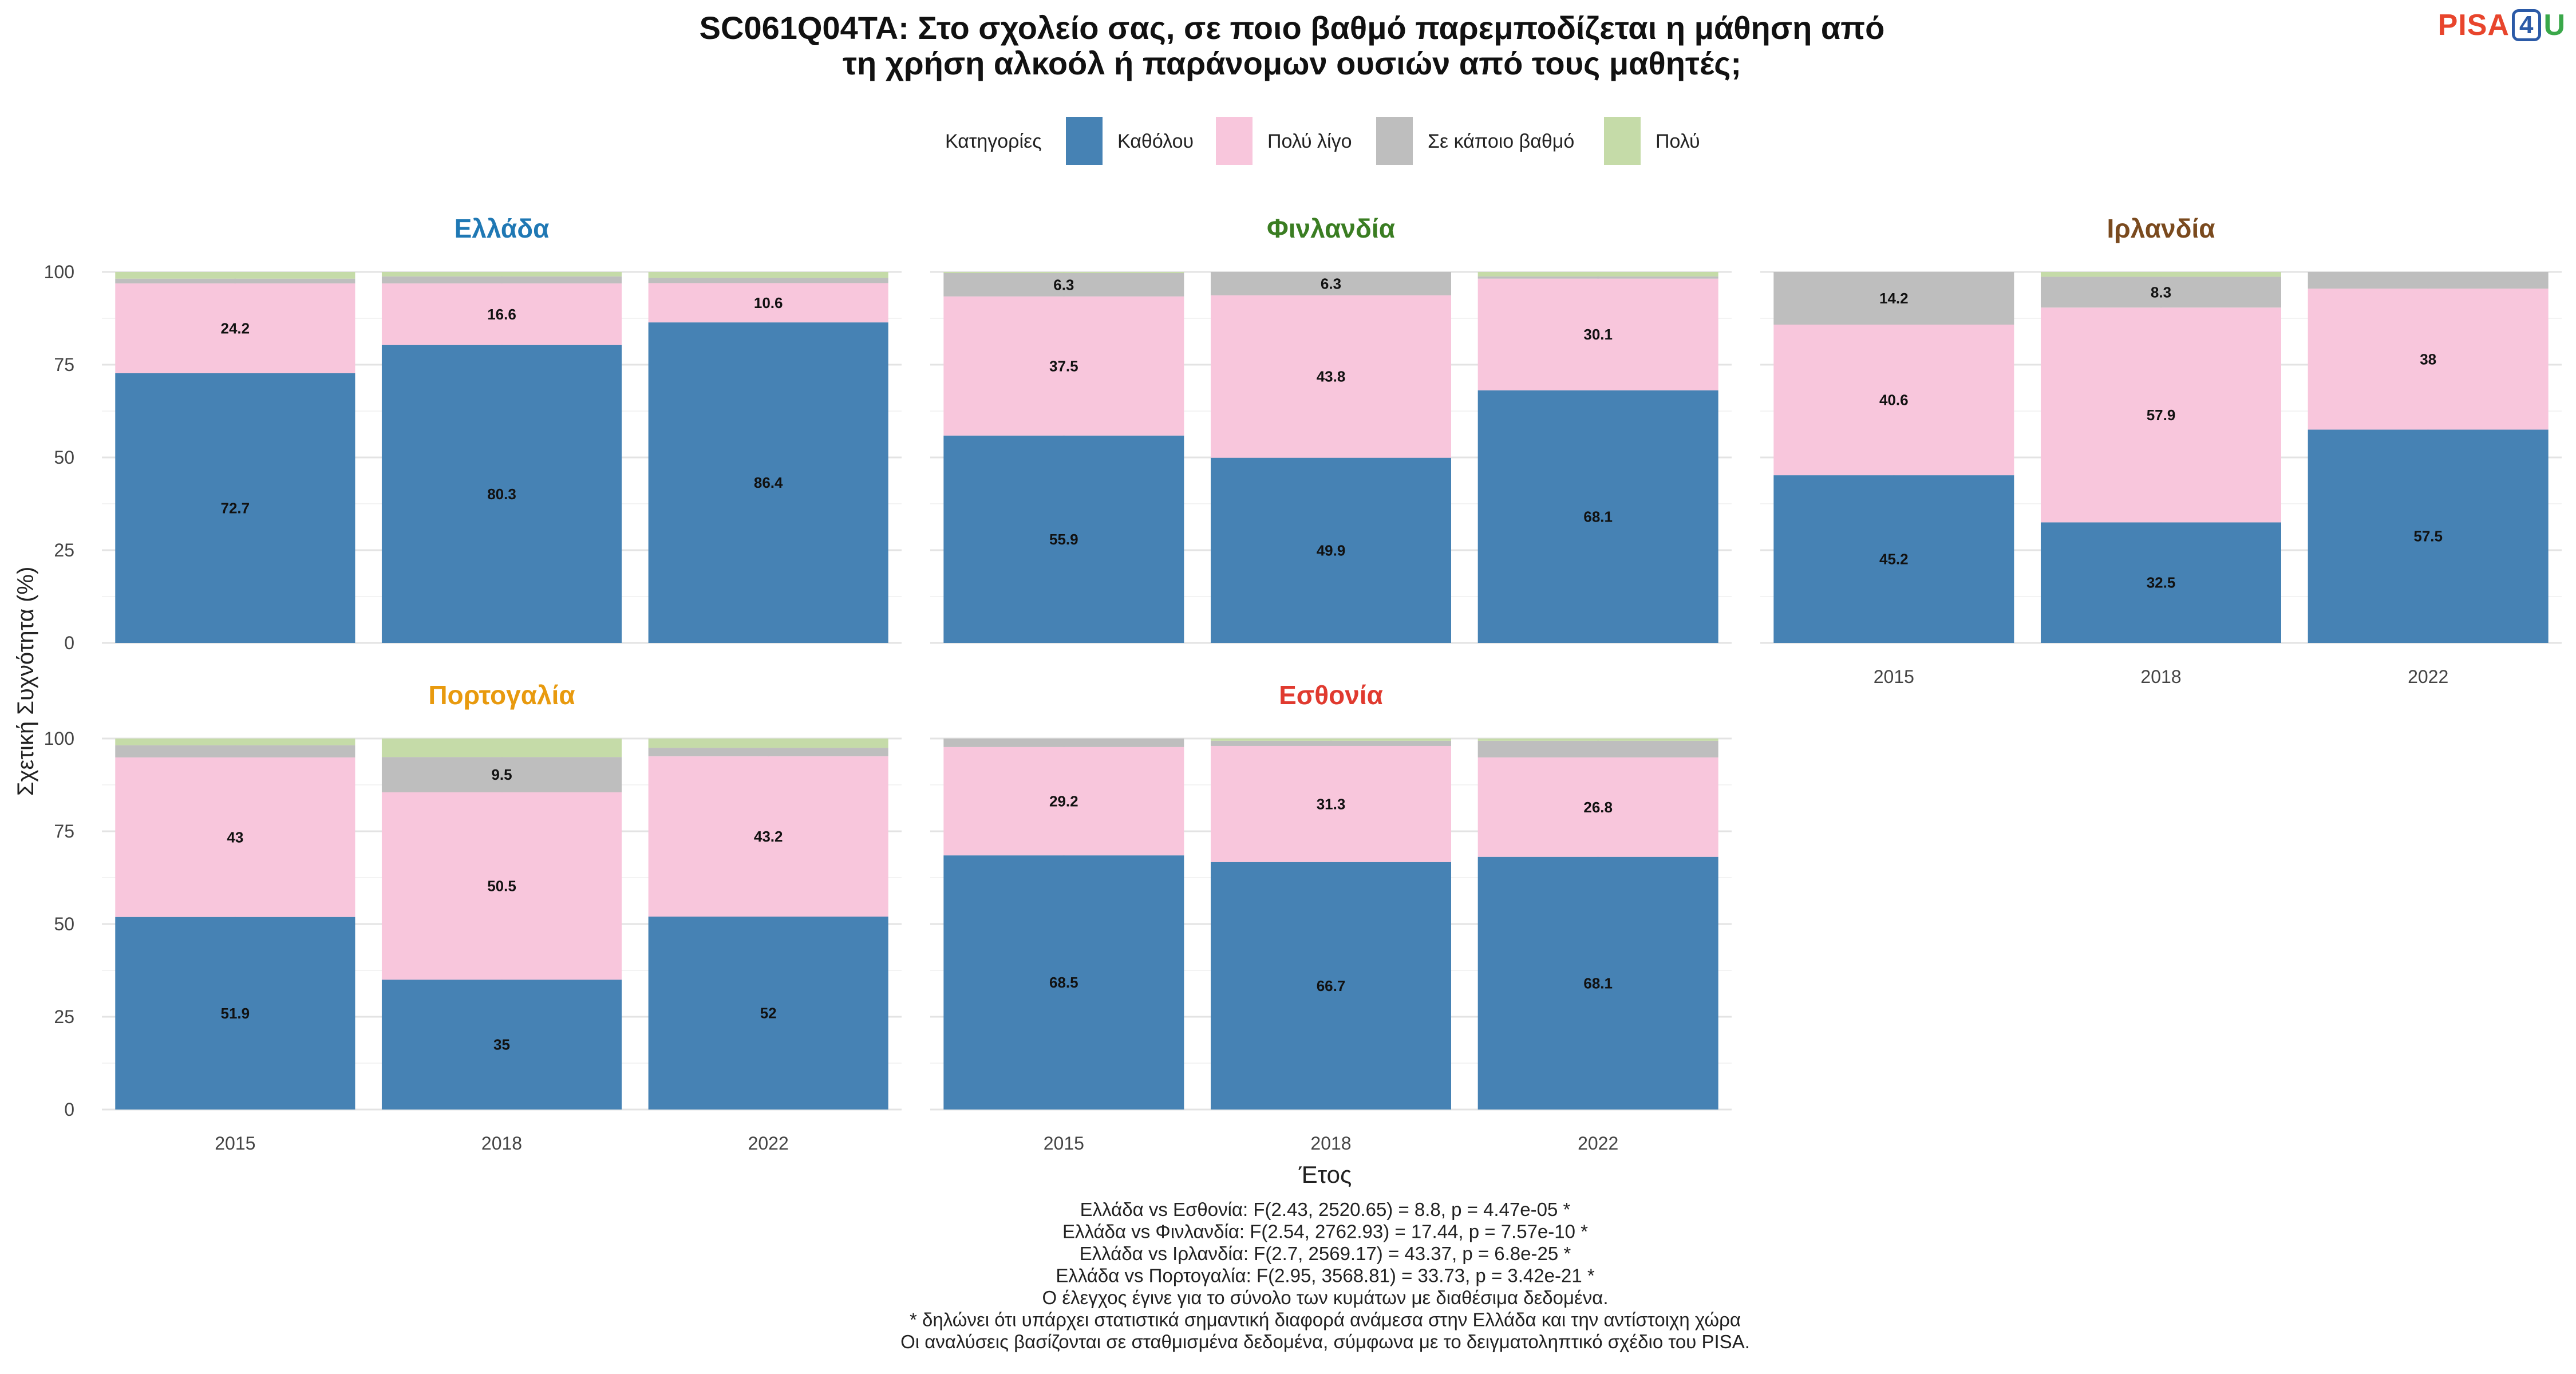  What do you see at coordinates (2161, 292) in the screenshot?
I see `bar-value-label: 8.3` at bounding box center [2161, 292].